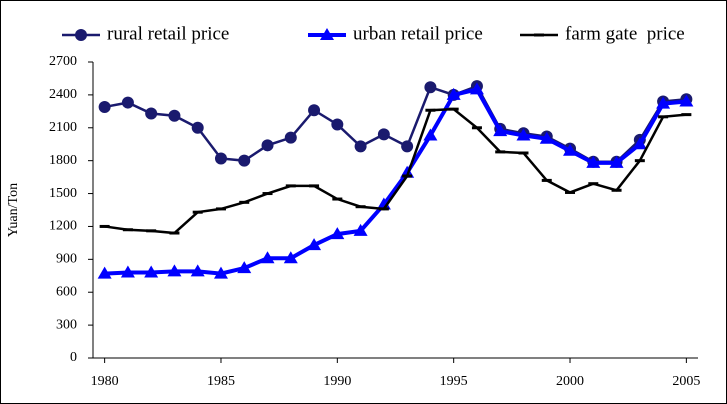 This screenshot has height=404, width=727. I want to click on x-tick-label: 1980, so click(105, 381).